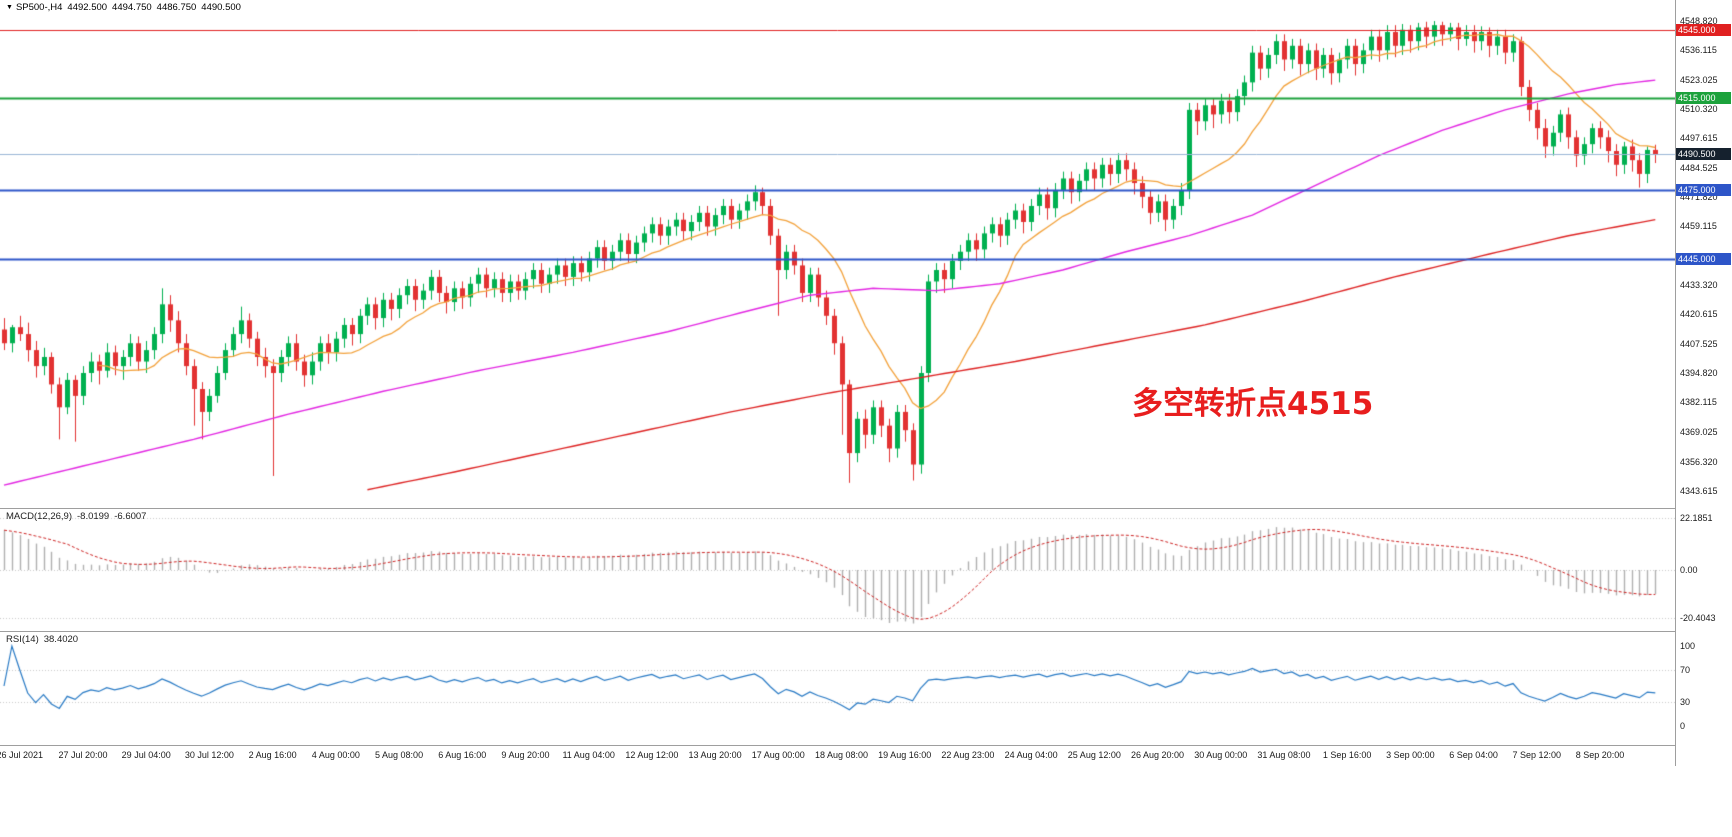 This screenshot has width=1732, height=837. Describe the element at coordinates (93, 516) in the screenshot. I see `macd-main-value: -8.0199` at that location.